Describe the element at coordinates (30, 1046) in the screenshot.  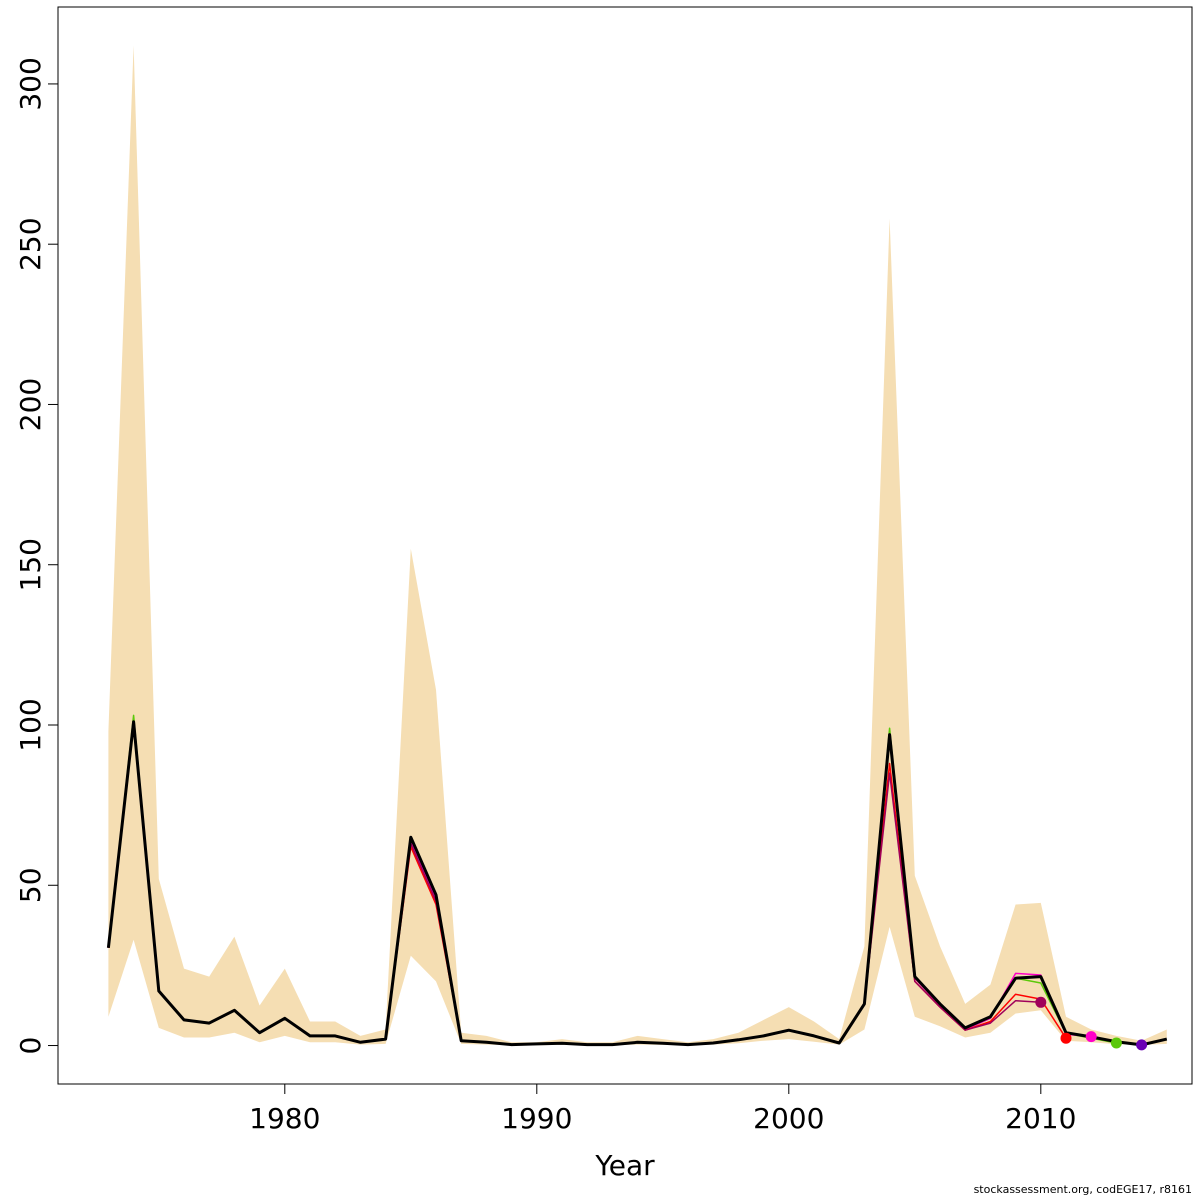
I see `y-tick-label: 0` at that location.